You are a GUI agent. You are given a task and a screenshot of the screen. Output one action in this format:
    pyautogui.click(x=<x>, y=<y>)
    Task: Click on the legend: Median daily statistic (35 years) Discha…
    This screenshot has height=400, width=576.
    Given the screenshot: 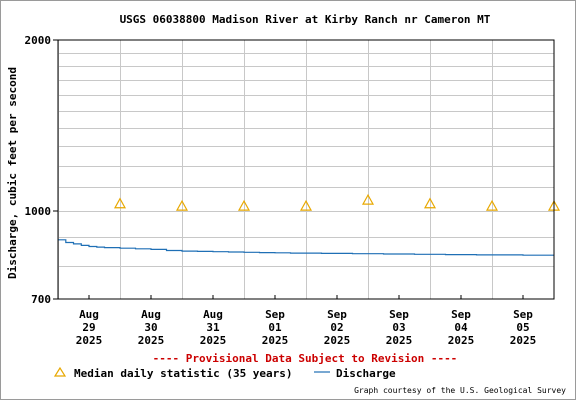 What is the action you would take?
    pyautogui.click(x=224, y=373)
    